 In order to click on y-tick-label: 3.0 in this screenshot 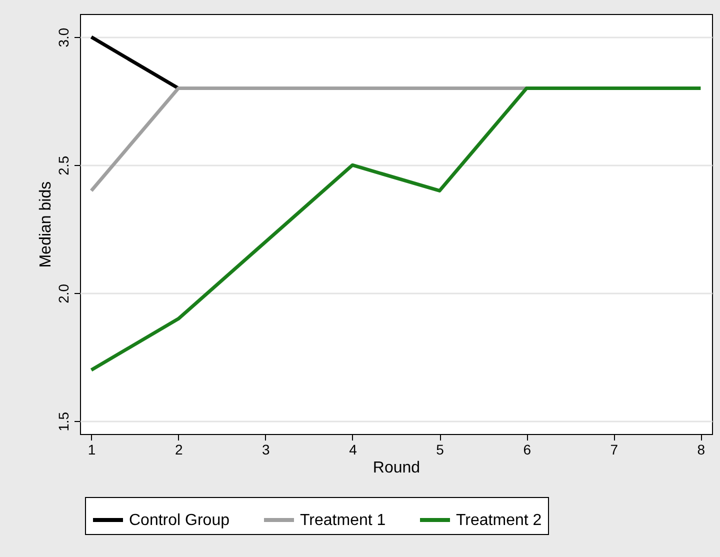, I will do `click(64, 38)`.